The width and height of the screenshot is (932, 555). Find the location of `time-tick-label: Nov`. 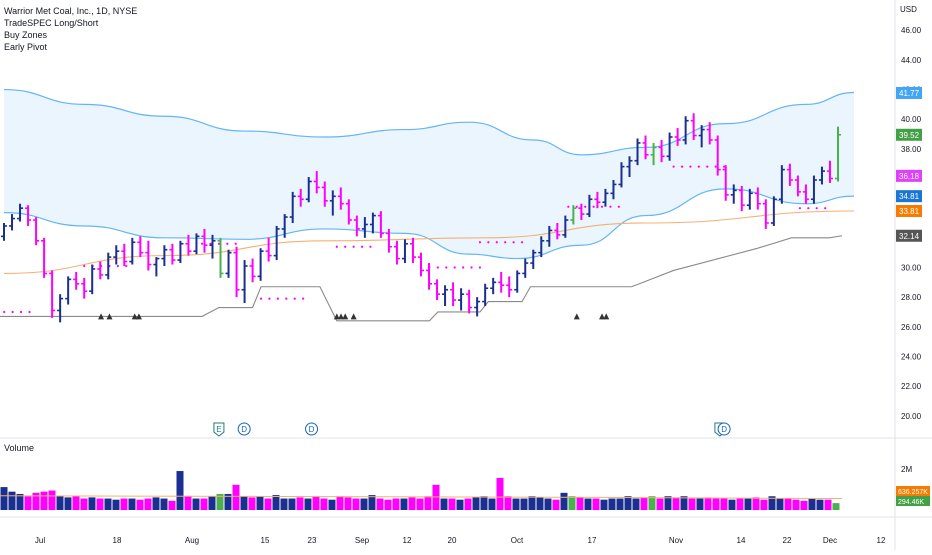

time-tick-label: Nov is located at coordinates (676, 540).